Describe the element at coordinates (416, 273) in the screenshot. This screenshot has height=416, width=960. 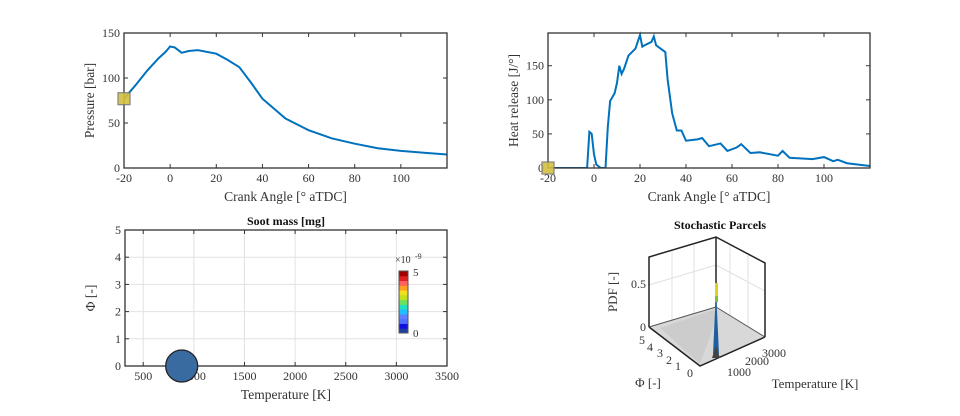
I see `colorbar-max-label: 5` at that location.